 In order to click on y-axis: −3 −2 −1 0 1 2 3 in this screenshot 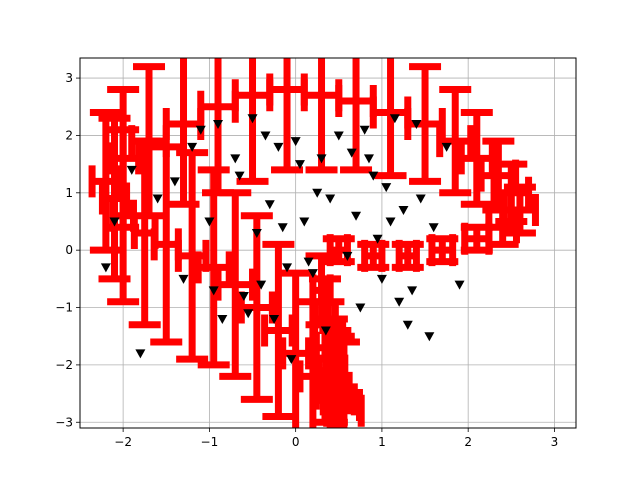, I will do `click(67, 250)`.